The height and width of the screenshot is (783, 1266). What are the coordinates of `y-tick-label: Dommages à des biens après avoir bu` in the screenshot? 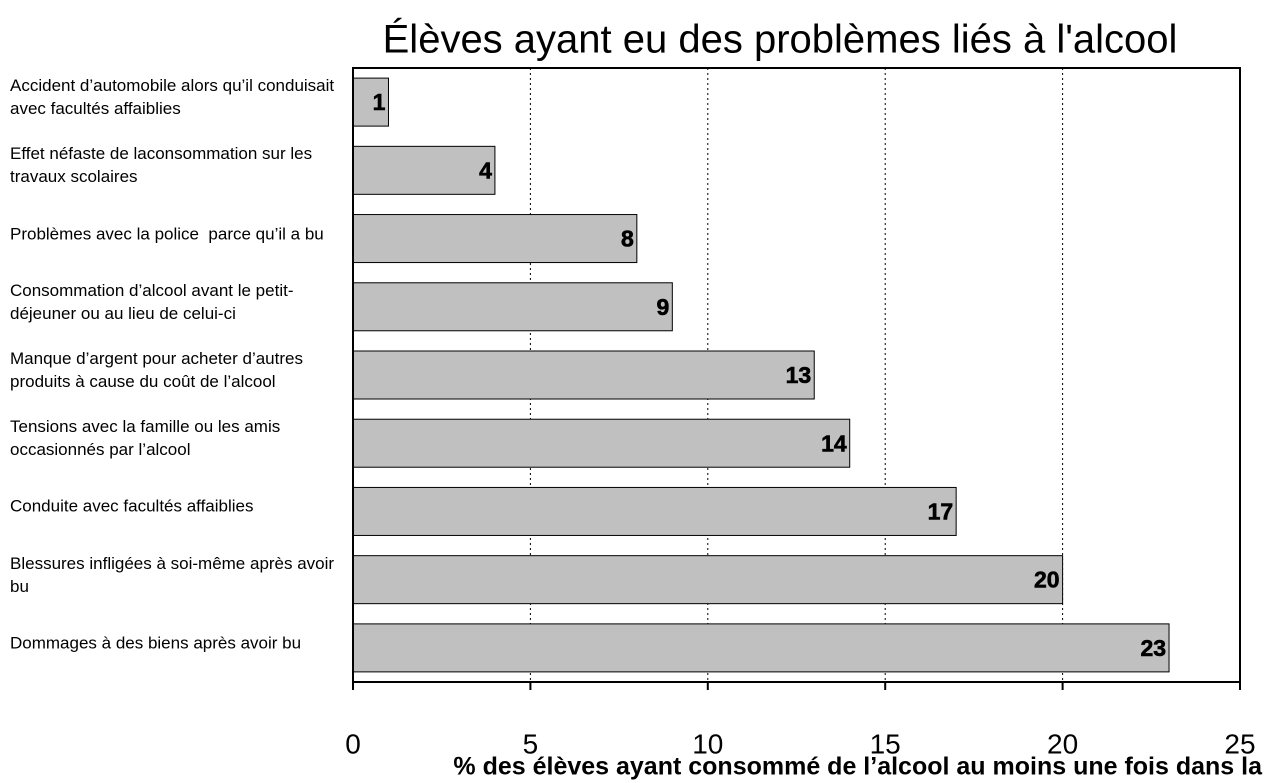 It's located at (156, 643).